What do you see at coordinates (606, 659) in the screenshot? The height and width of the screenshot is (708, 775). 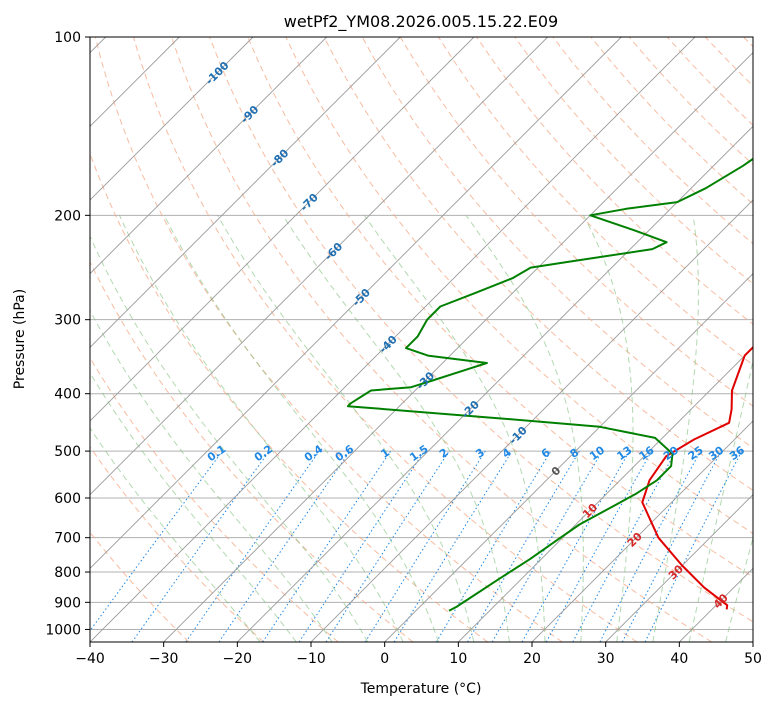 I see `x-tick-label: 30` at bounding box center [606, 659].